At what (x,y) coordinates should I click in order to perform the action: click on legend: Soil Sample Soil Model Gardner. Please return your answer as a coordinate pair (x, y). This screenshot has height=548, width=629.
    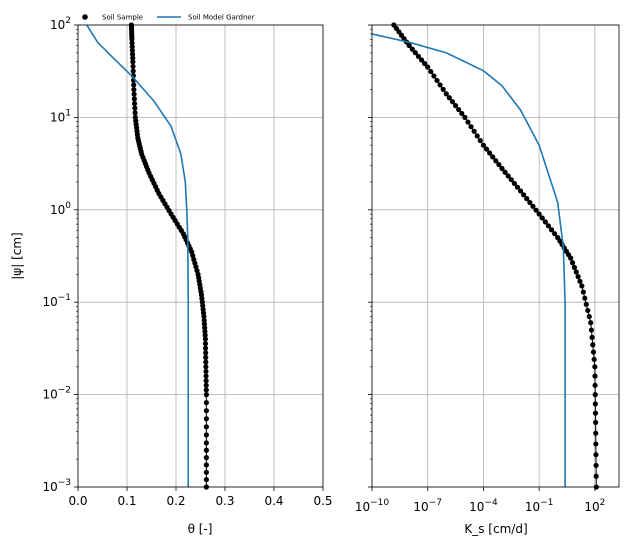
    Looking at the image, I should click on (168, 18).